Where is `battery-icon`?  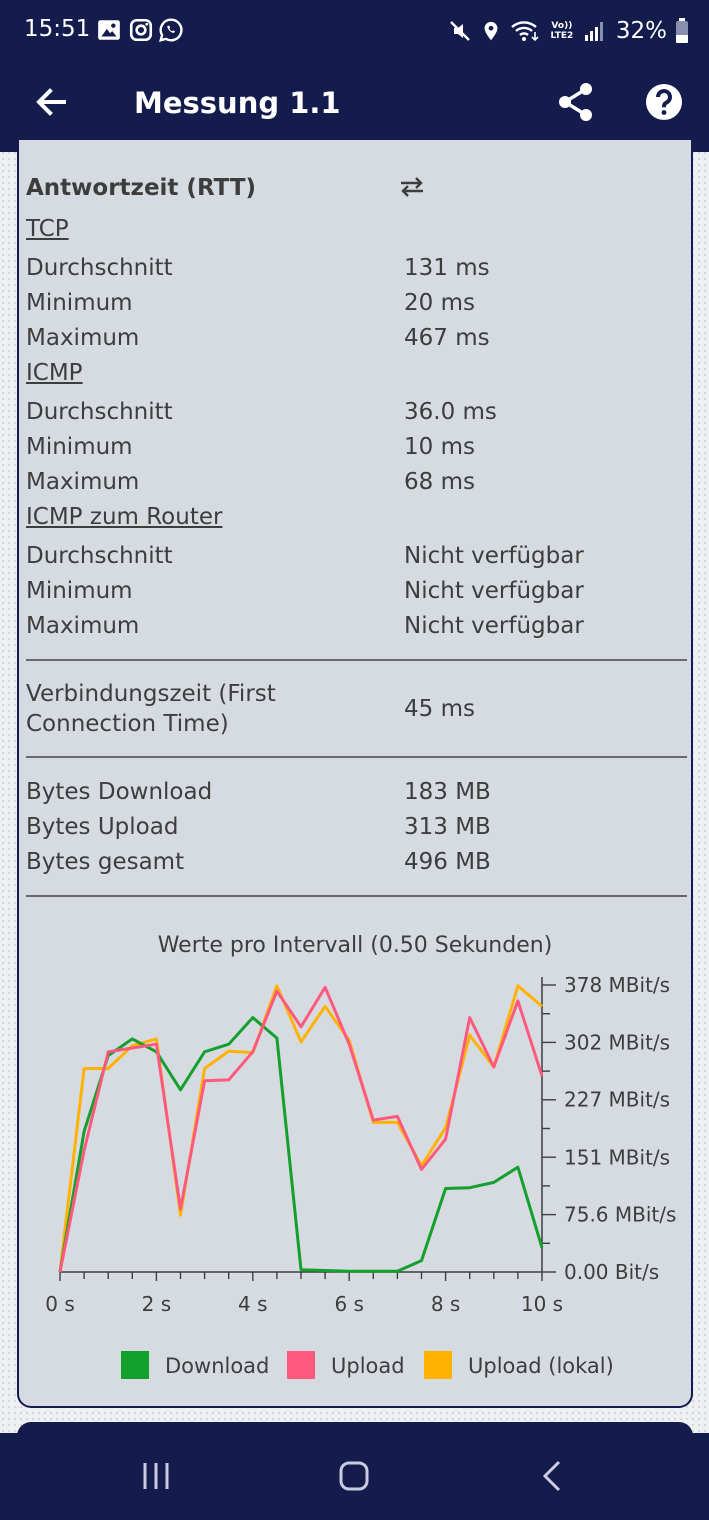 battery-icon is located at coordinates (682, 30).